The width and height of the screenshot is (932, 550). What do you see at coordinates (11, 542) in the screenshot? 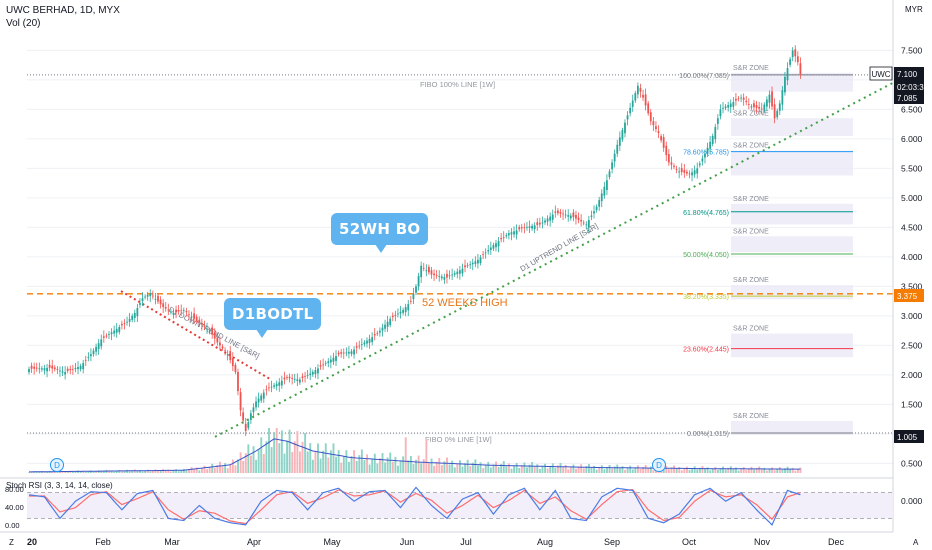
I see `zoom-icon: Z` at bounding box center [11, 542].